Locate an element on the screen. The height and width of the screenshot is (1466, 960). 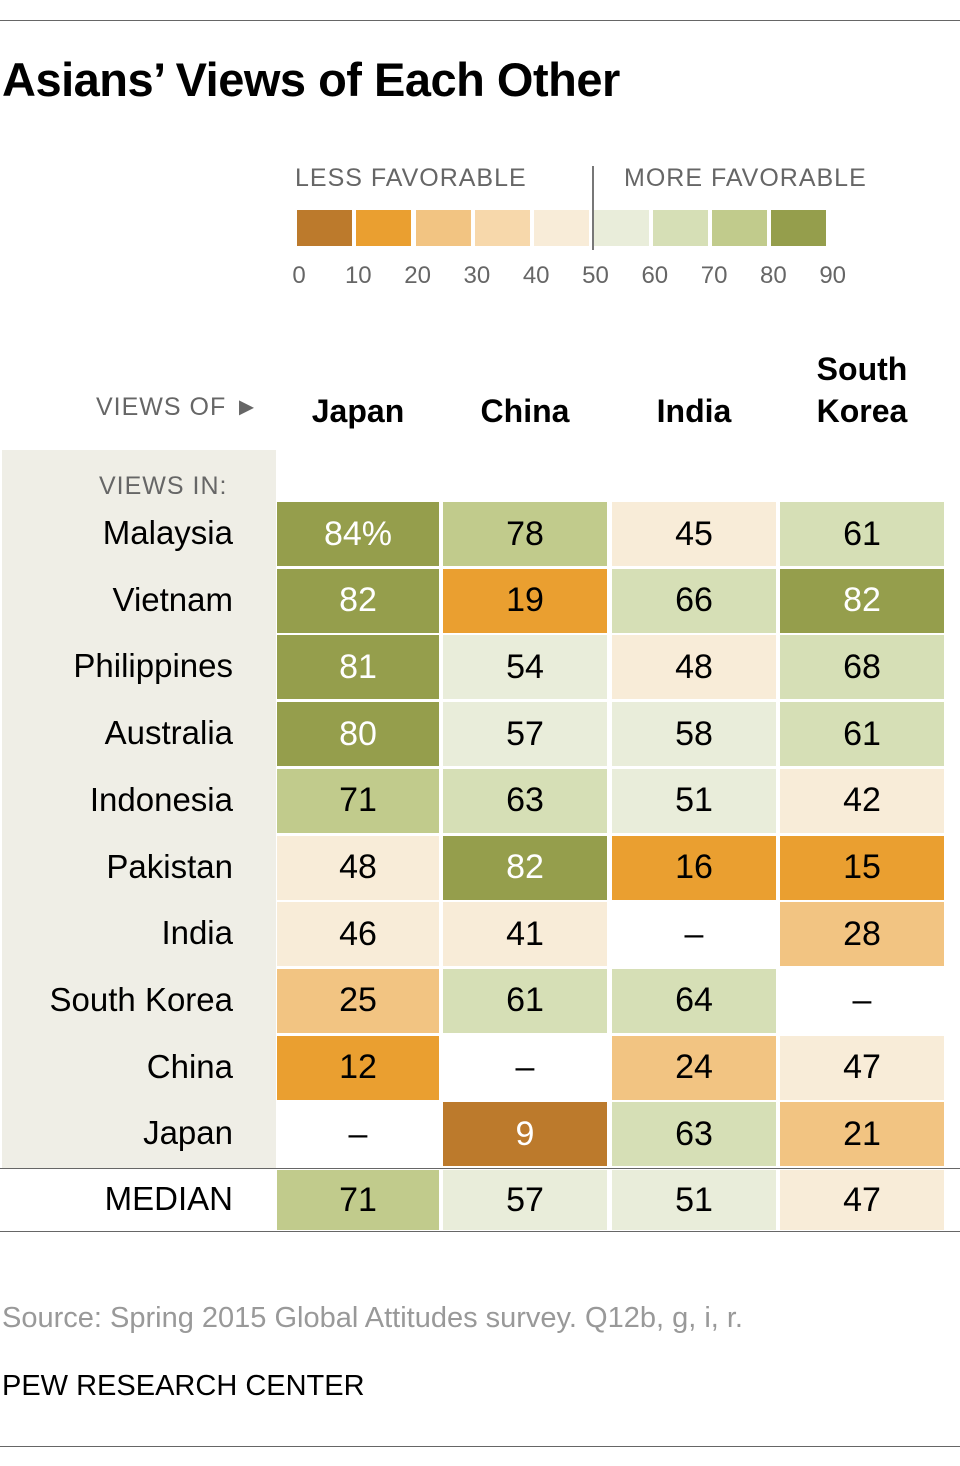
heatmap-cell: 54 is located at coordinates (525, 667).